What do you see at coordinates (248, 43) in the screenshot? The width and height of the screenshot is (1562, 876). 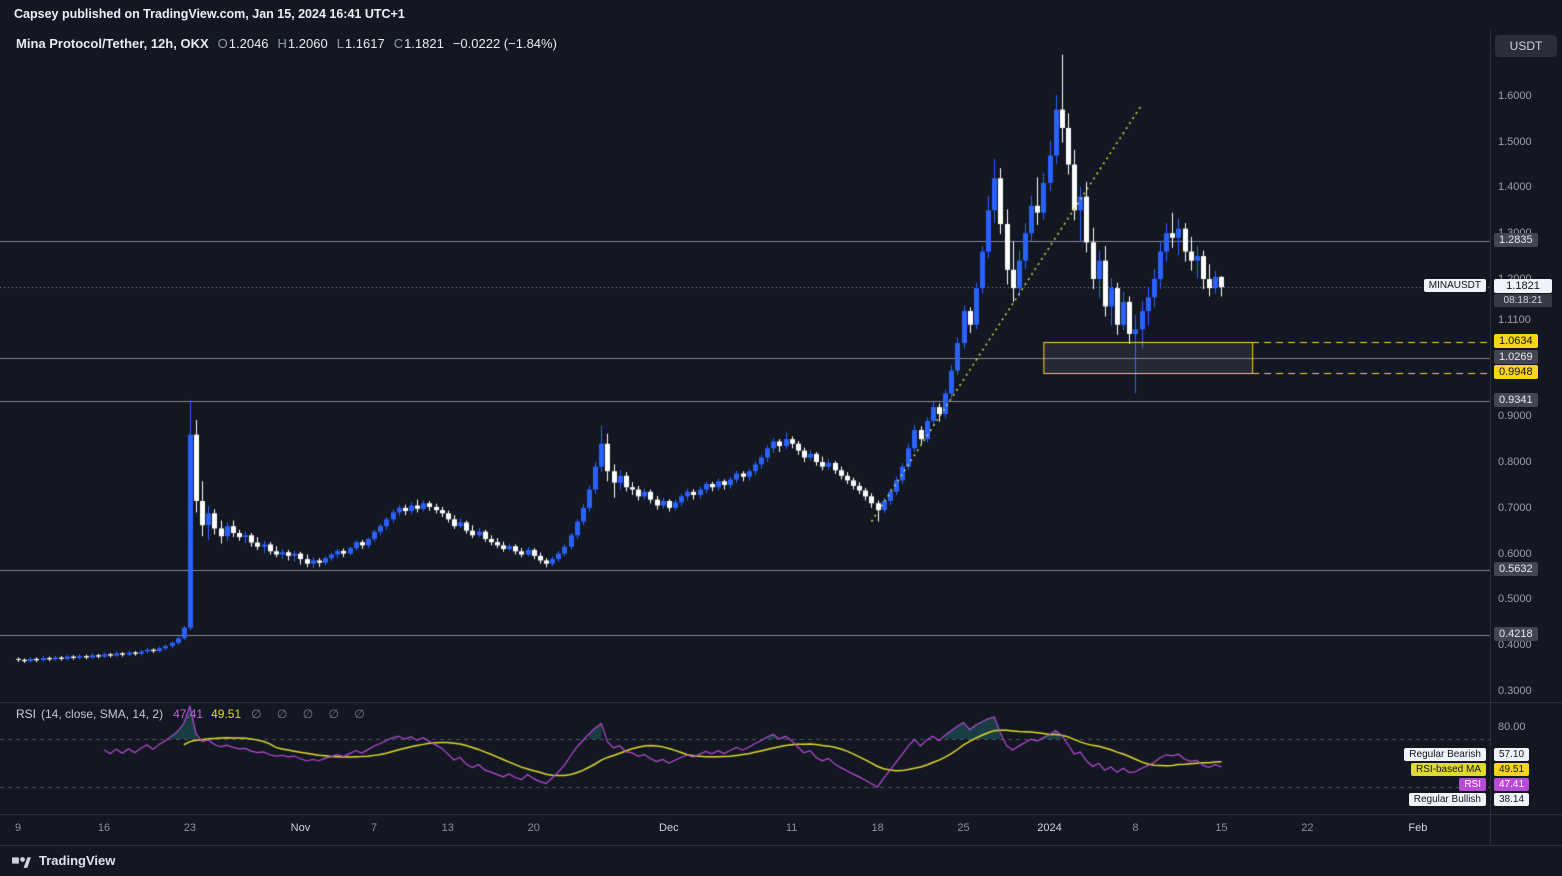 I see `ohlc-open-value: 1.2046` at bounding box center [248, 43].